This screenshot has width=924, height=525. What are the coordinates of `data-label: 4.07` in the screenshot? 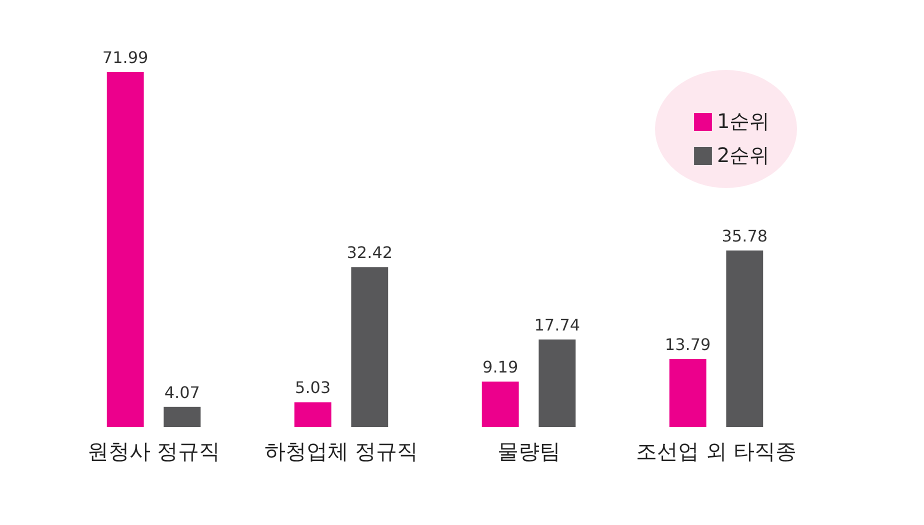 It's located at (182, 392).